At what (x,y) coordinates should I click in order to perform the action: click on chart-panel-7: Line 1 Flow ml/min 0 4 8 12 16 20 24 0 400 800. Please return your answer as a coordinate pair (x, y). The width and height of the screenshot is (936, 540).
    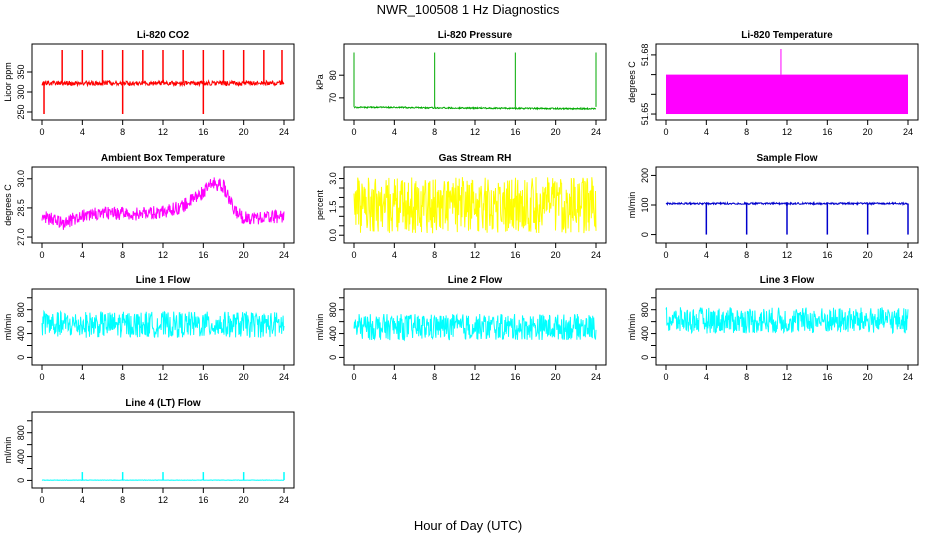
    Looking at the image, I should click on (149, 328).